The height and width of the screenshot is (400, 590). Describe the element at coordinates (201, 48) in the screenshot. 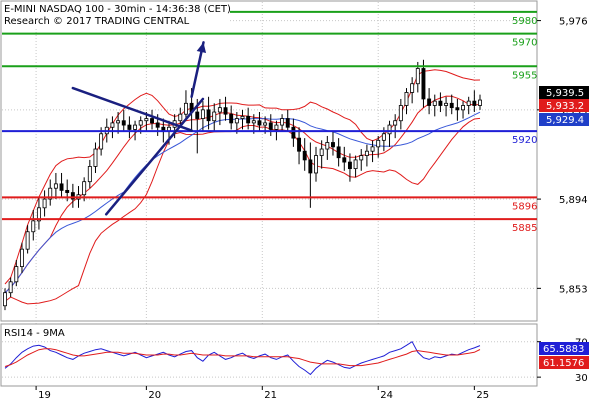

I see `projection-arrowhead` at that location.